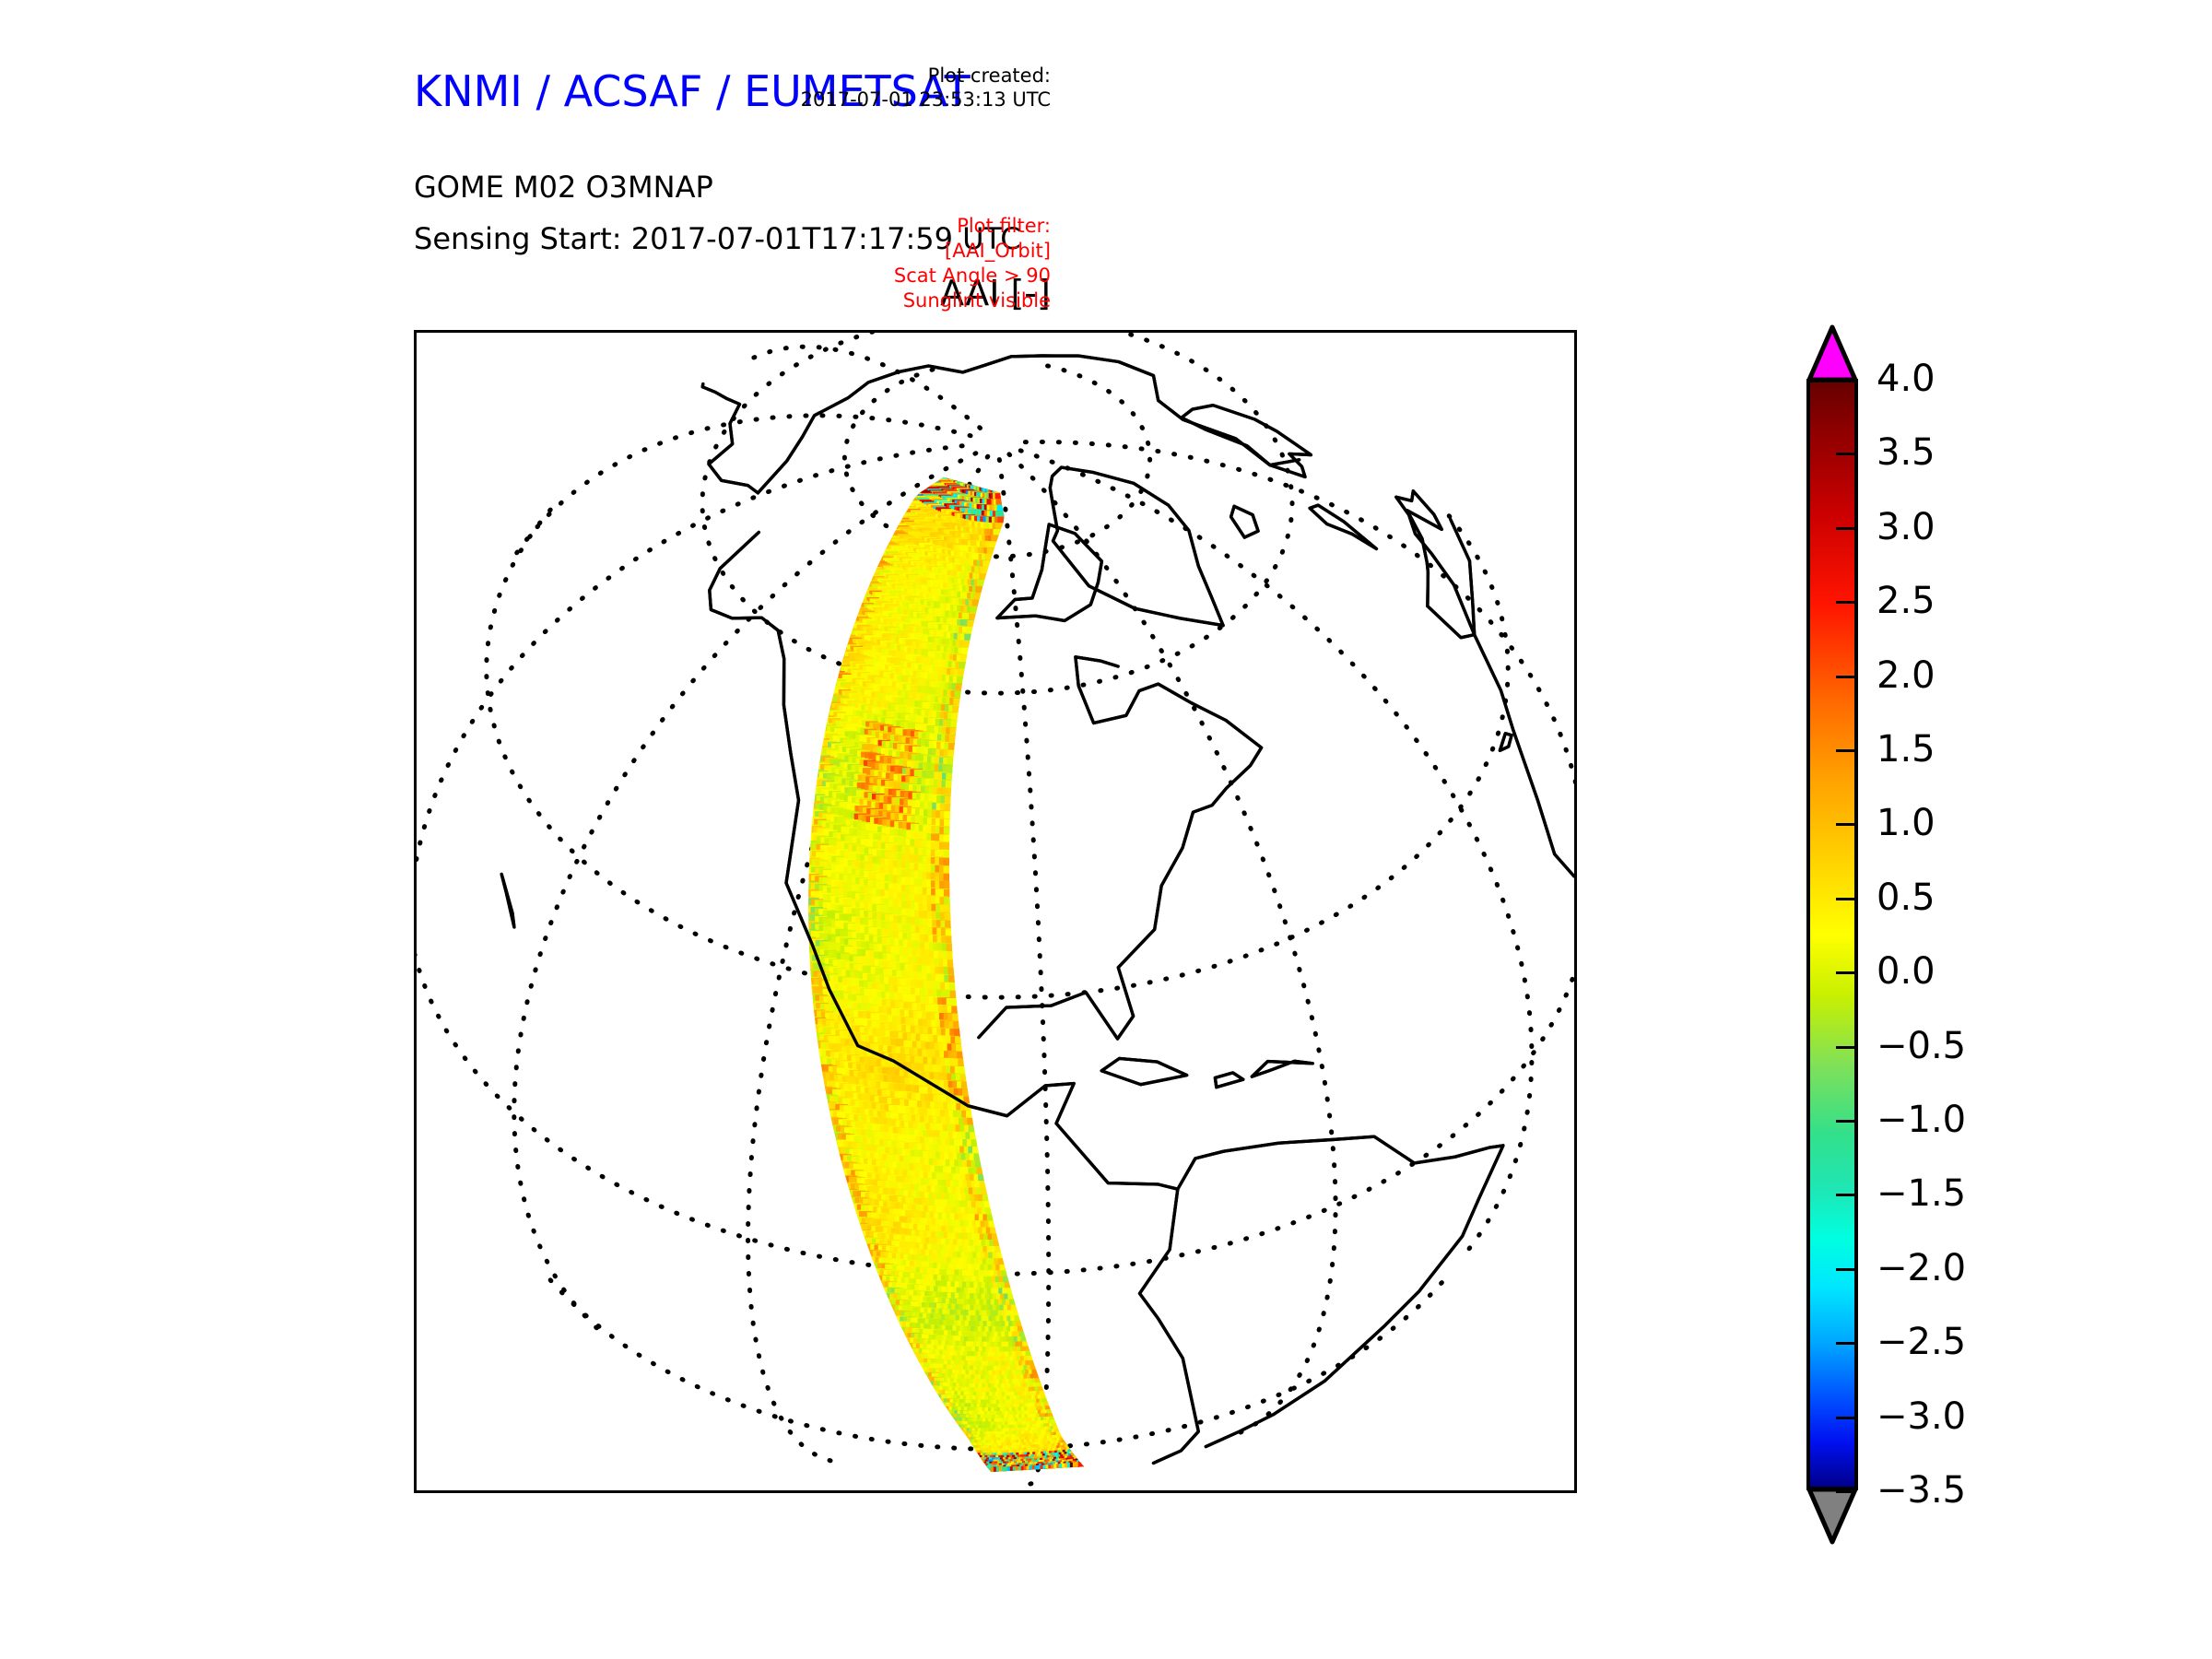 The height and width of the screenshot is (1659, 2212). Describe the element at coordinates (717, 238) in the screenshot. I see `sensing-start-text: Sensing Start: 2017-07-01T17:17:59 UTC` at that location.